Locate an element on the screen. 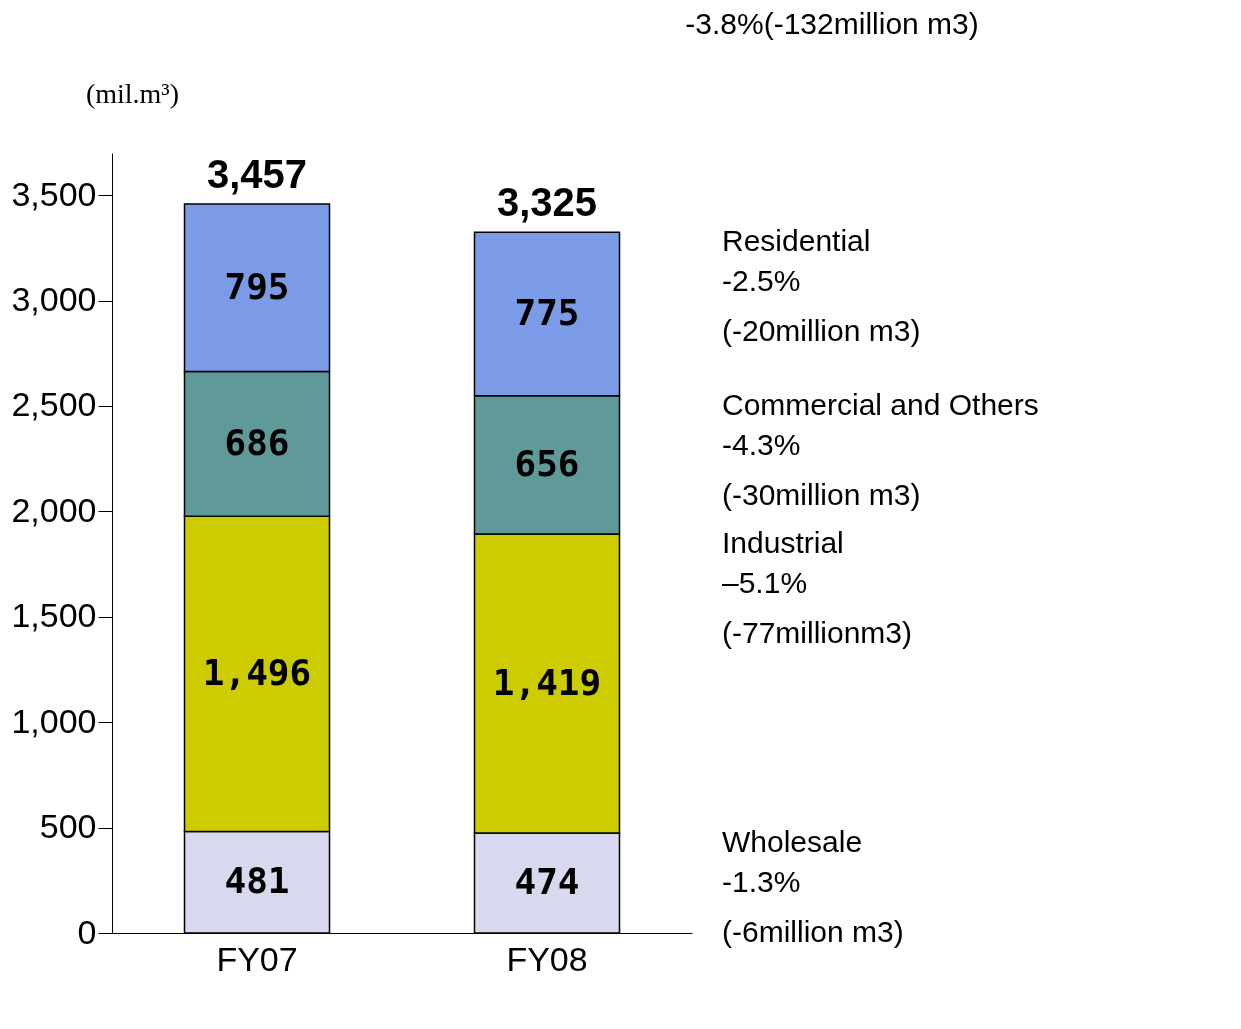 This screenshot has height=1029, width=1241. data-label: 474 is located at coordinates (547, 882).